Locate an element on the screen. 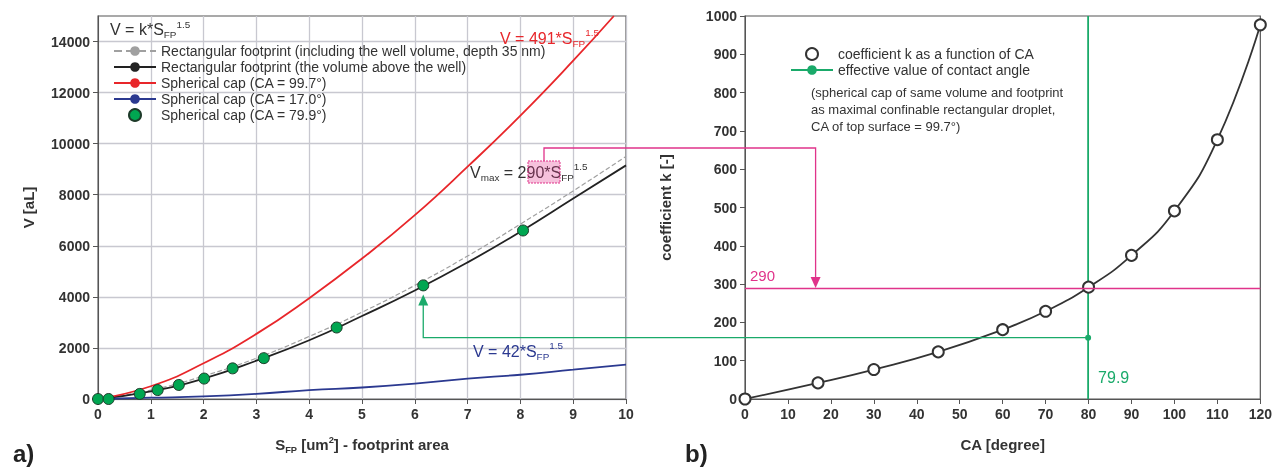 This screenshot has width=1283, height=475. annotation: (spherical cap of same volume and footprint as maximal confinable rectangular droplet, CA of top surface = 99.7°) is located at coordinates (937, 109).